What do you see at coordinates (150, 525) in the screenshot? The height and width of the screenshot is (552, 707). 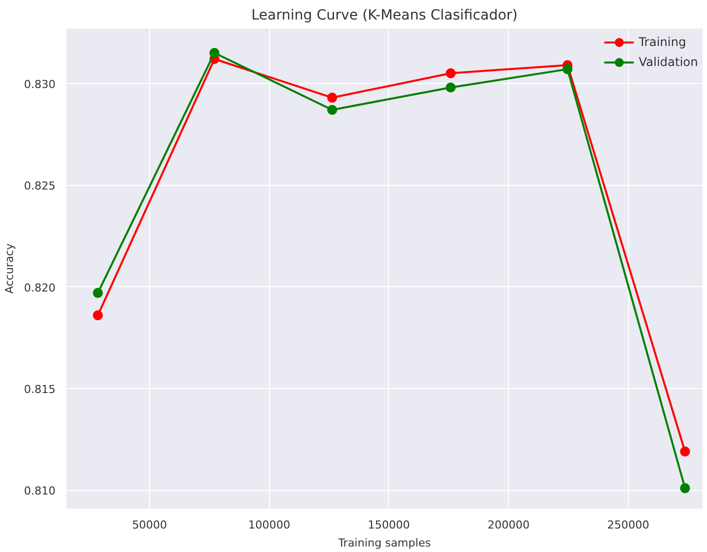 I see `x-tick-label: 50000` at bounding box center [150, 525].